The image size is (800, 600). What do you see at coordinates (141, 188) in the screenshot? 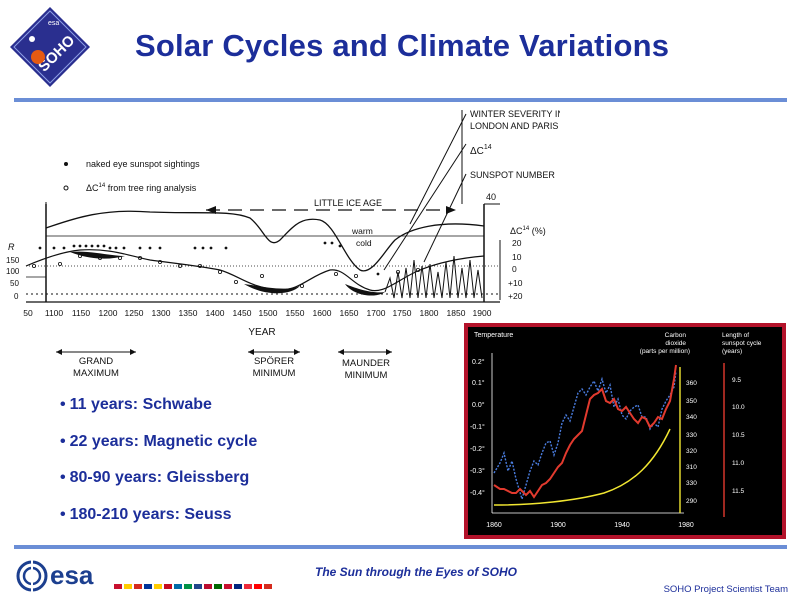
I see `svg-text: ΔC14 from tree ring analysis` at bounding box center [141, 188].